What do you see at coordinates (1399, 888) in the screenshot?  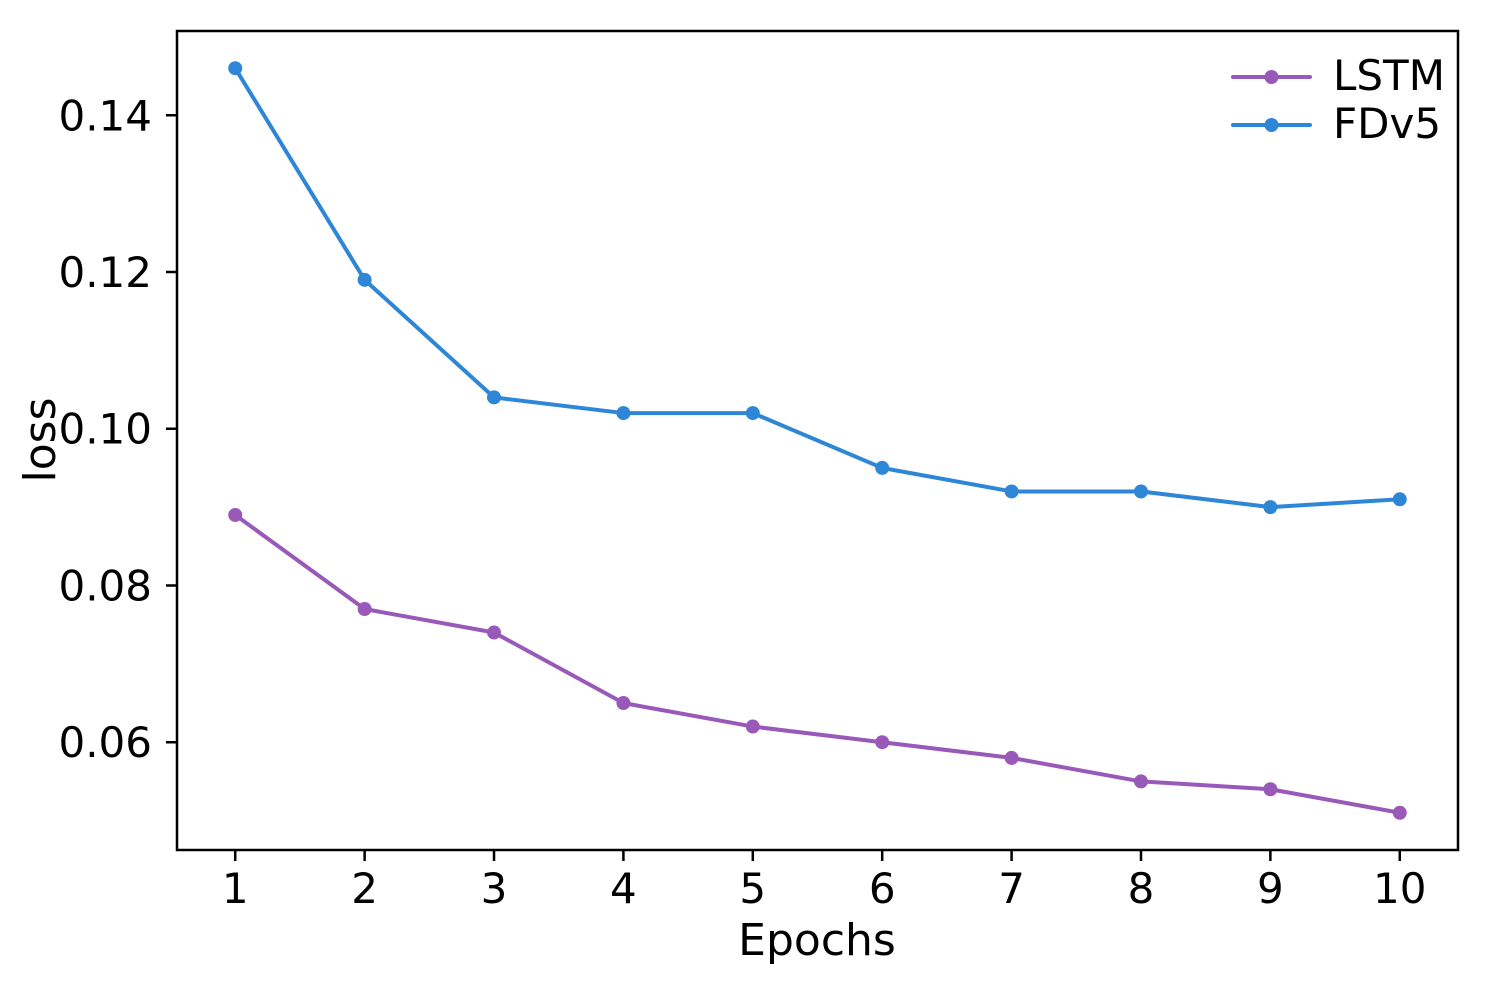 I see `x-tick-label: 10` at bounding box center [1399, 888].